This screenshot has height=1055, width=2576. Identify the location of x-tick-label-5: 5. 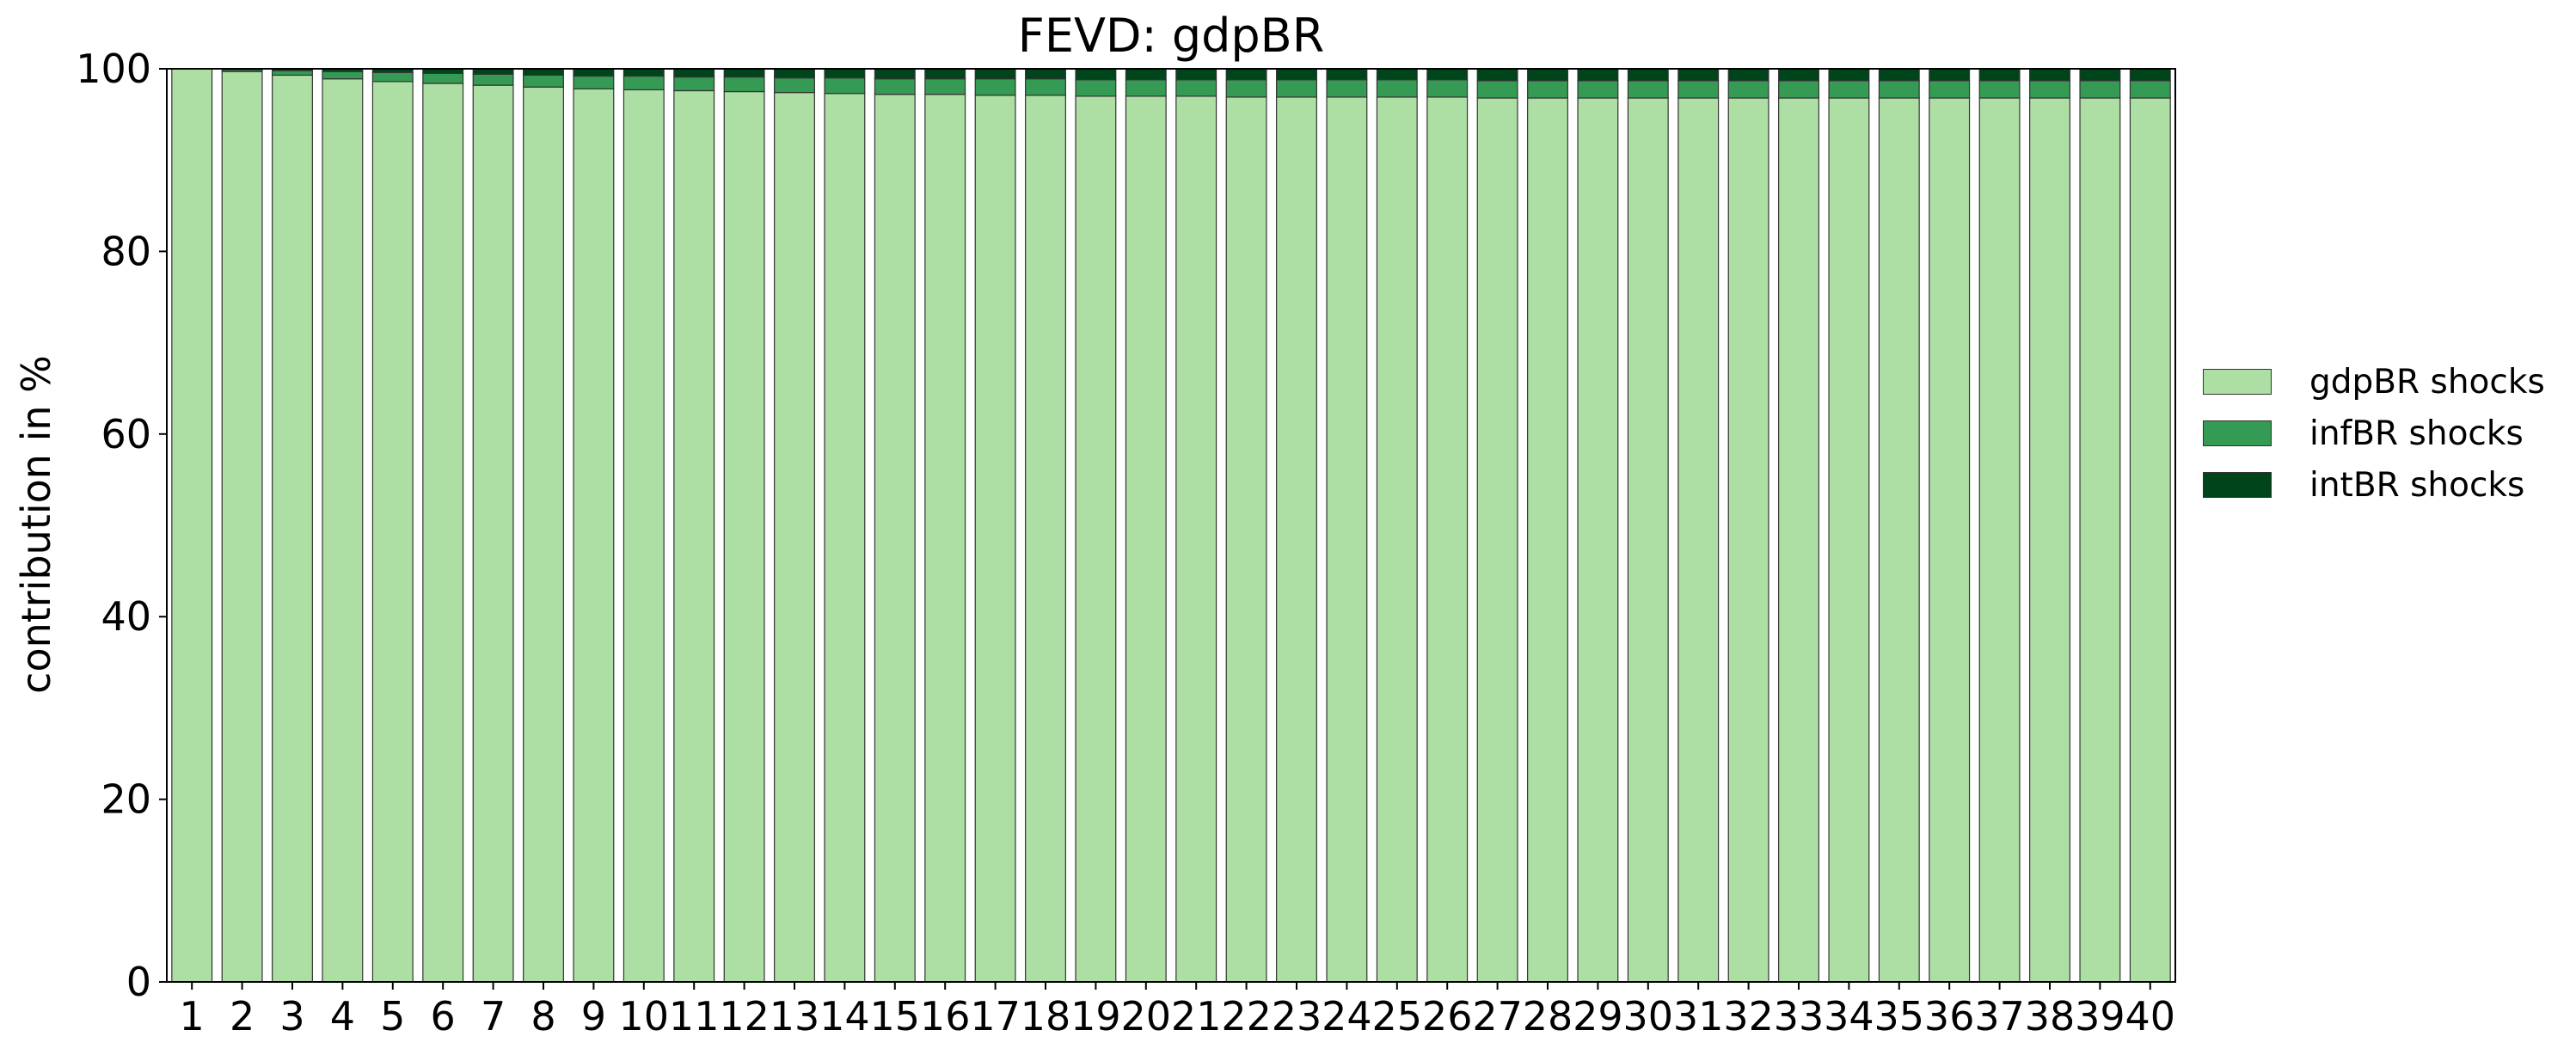
(392, 1016).